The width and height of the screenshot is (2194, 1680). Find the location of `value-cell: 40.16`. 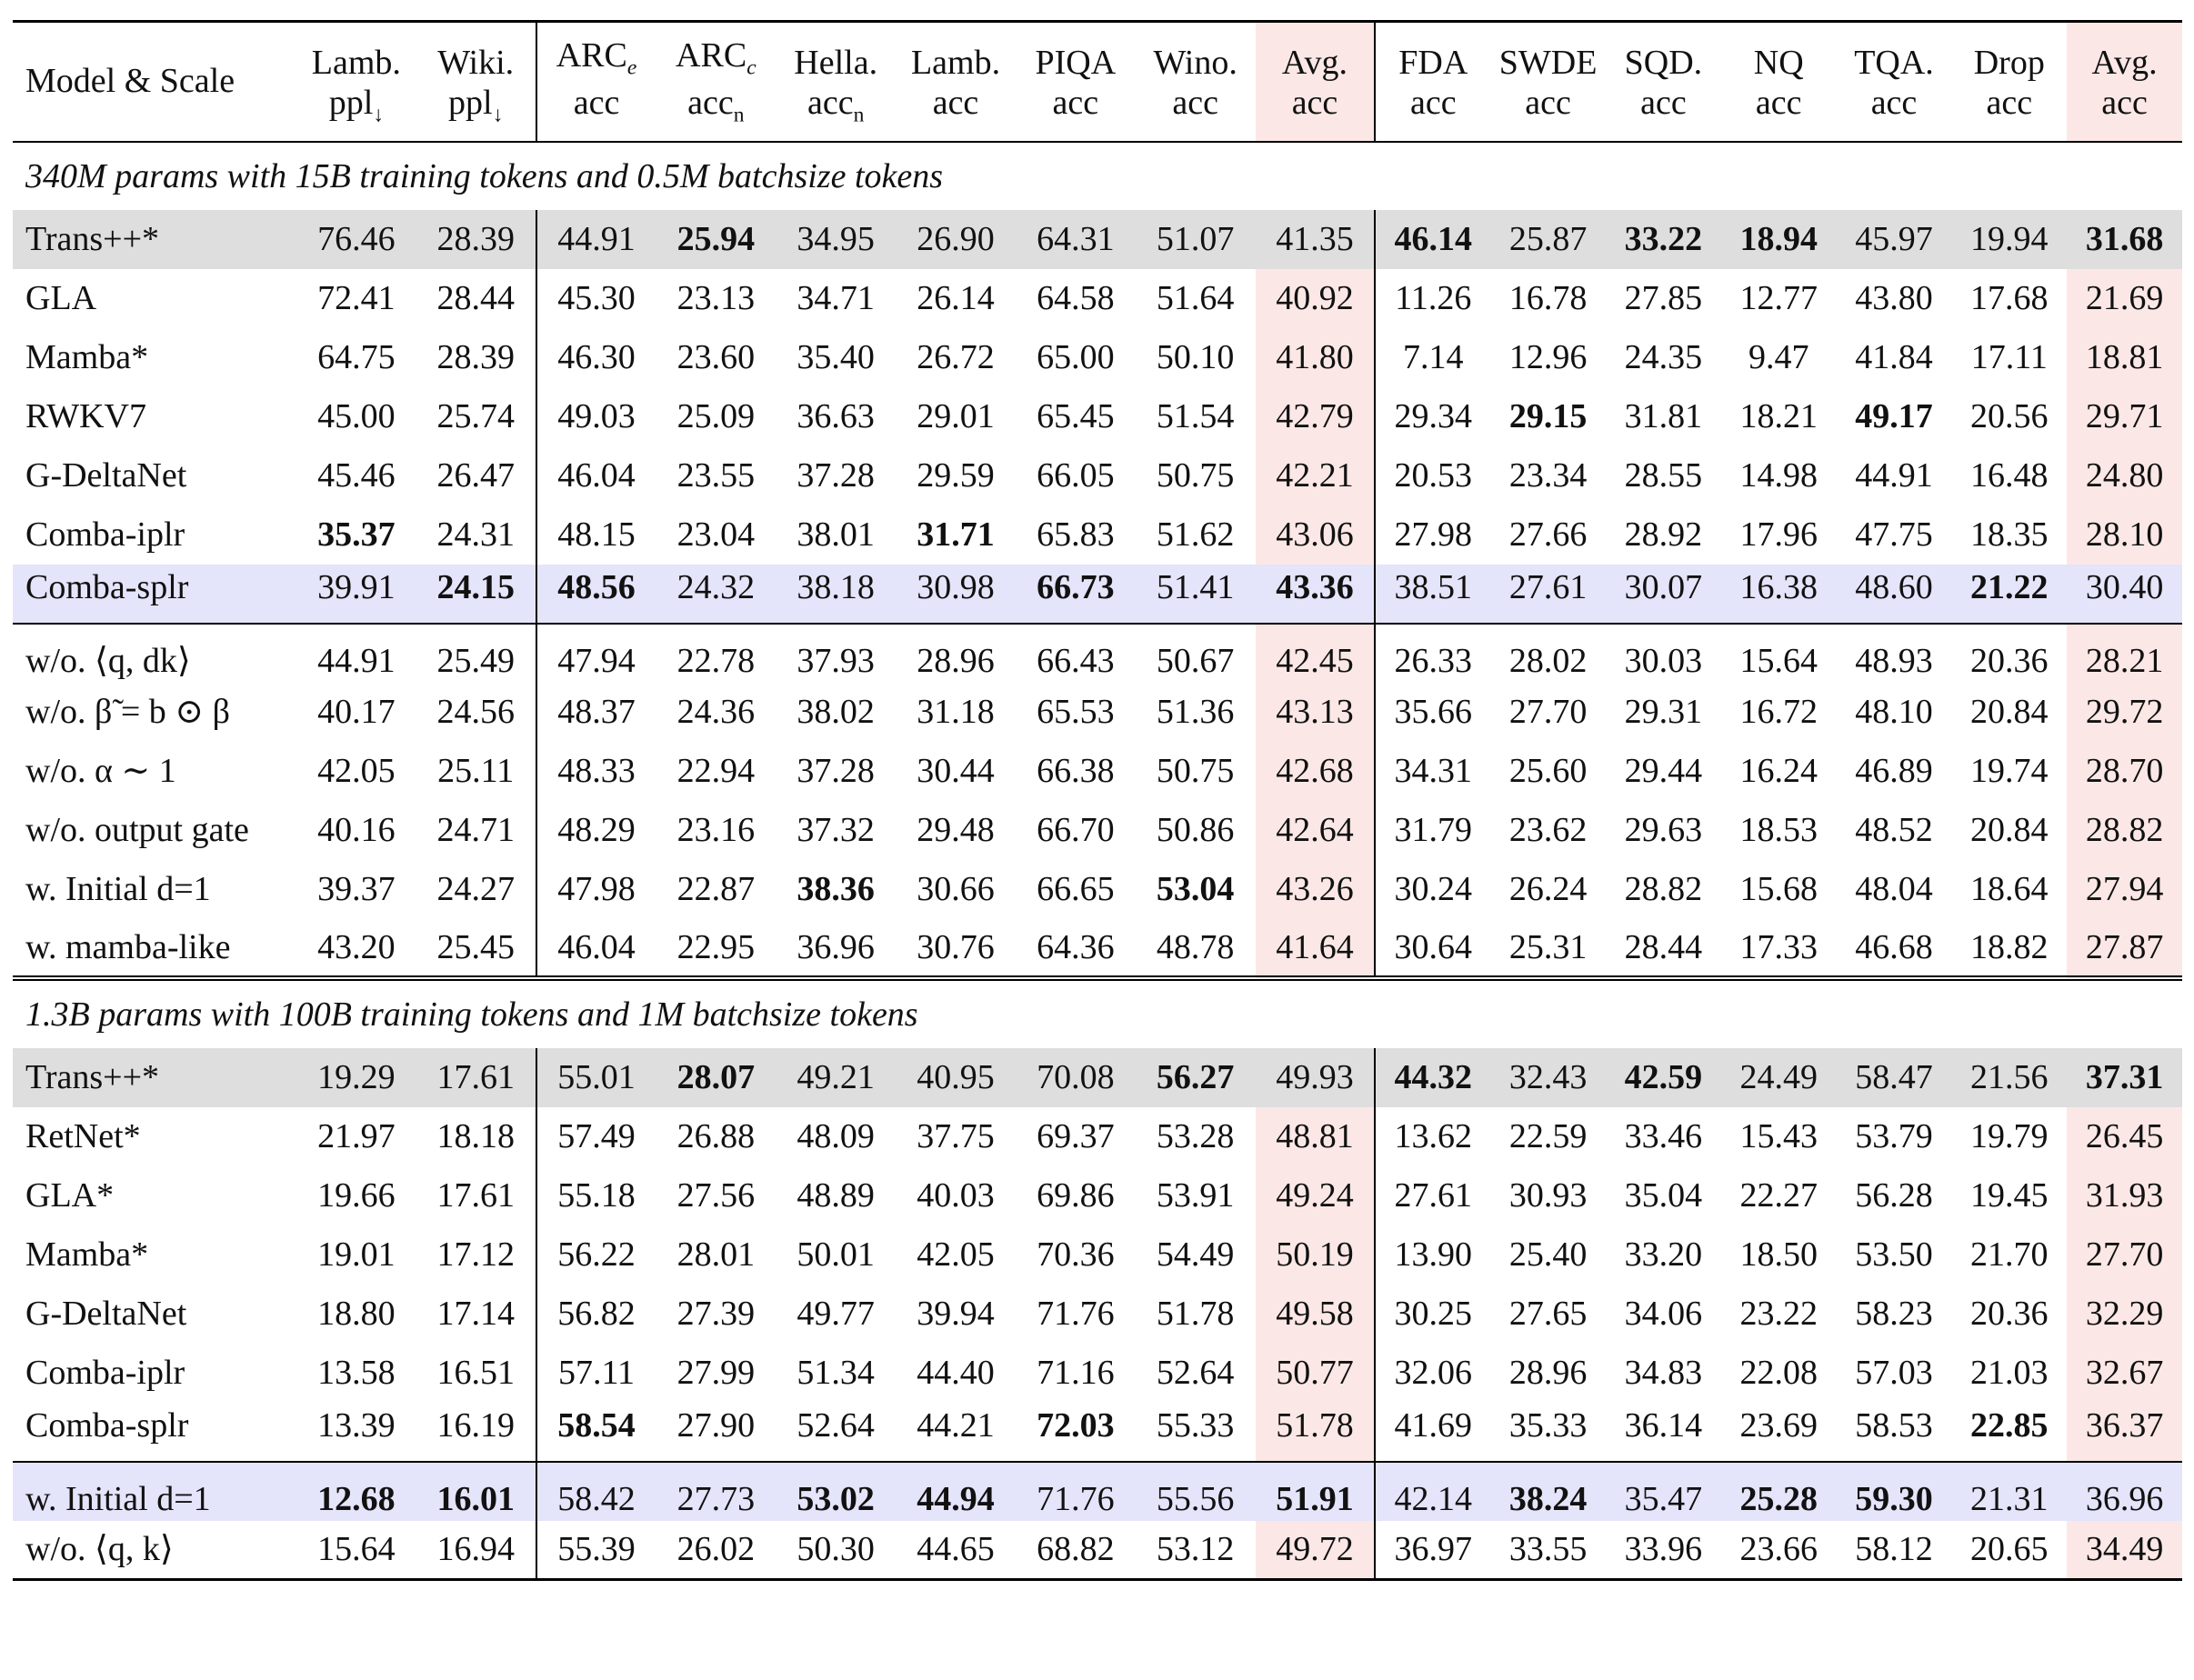

value-cell: 40.16 is located at coordinates (356, 830).